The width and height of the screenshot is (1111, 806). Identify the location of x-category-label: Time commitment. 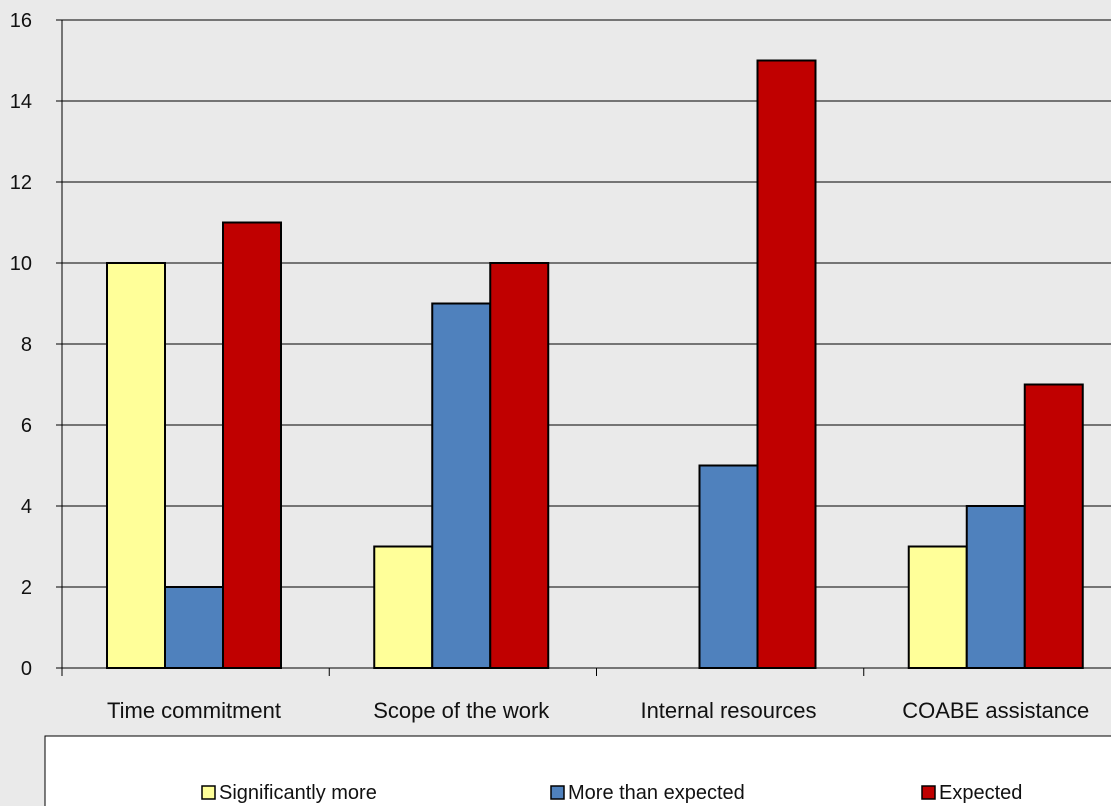
(194, 710).